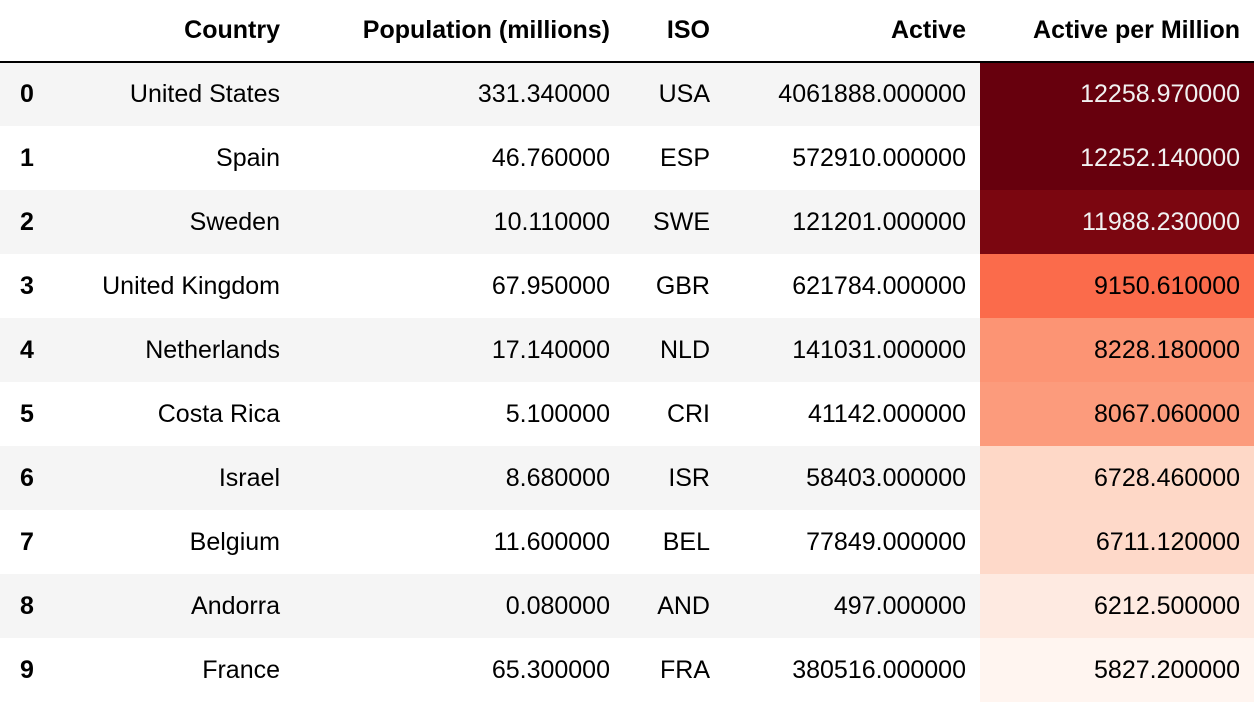 The height and width of the screenshot is (702, 1254). What do you see at coordinates (879, 285) in the screenshot?
I see `cell-active: 621784.000000` at bounding box center [879, 285].